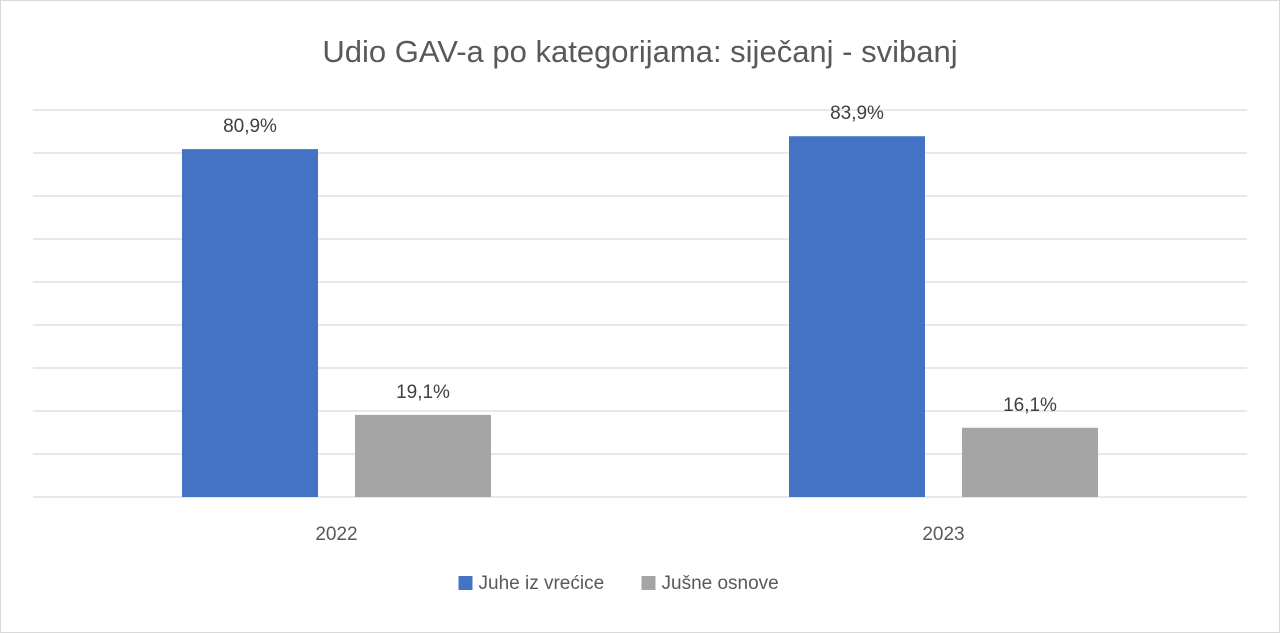 The height and width of the screenshot is (633, 1280). I want to click on legend-label: Jušne osnove, so click(720, 583).